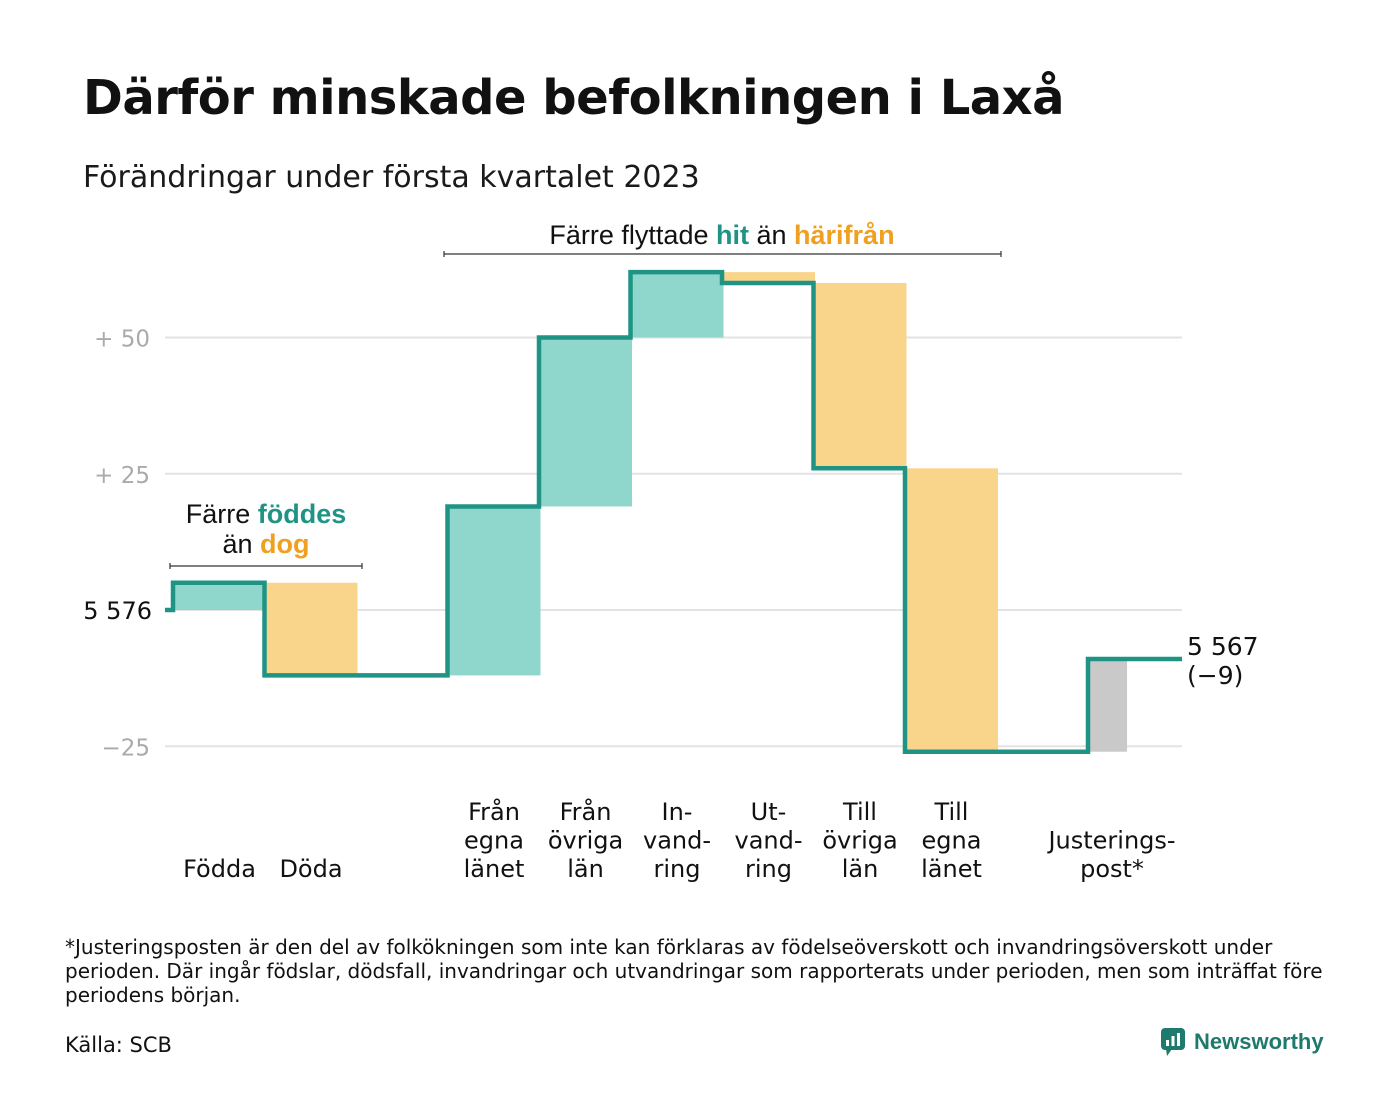  I want to click on y-tick-label: −25, so click(125, 748).